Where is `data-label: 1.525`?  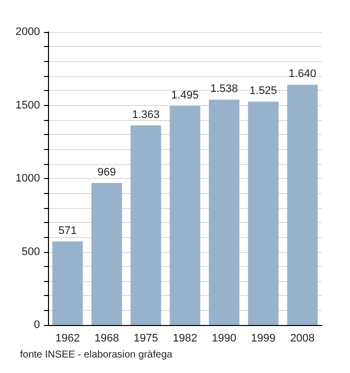
data-label: 1.525 is located at coordinates (264, 91).